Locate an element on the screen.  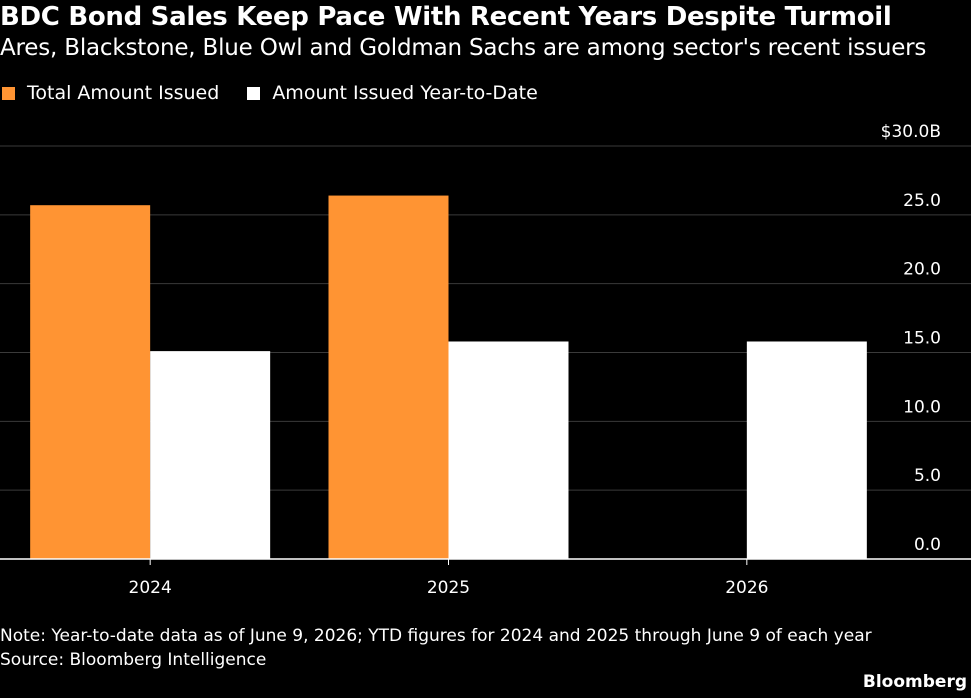
y-tick-label: 5.0 is located at coordinates (927, 476).